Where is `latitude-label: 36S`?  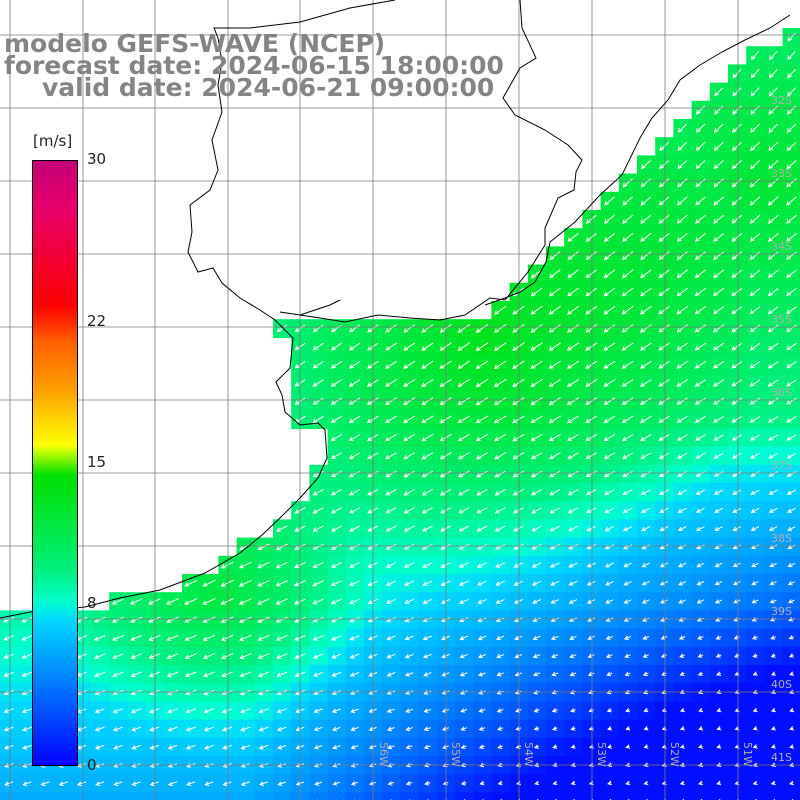
latitude-label: 36S is located at coordinates (781, 392).